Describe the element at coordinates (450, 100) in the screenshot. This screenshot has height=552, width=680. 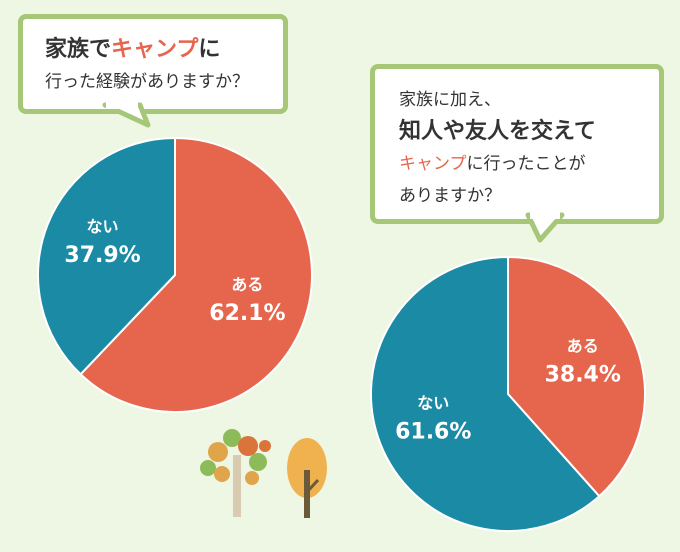
I see `question-2-line-1: 家族に加え、` at that location.